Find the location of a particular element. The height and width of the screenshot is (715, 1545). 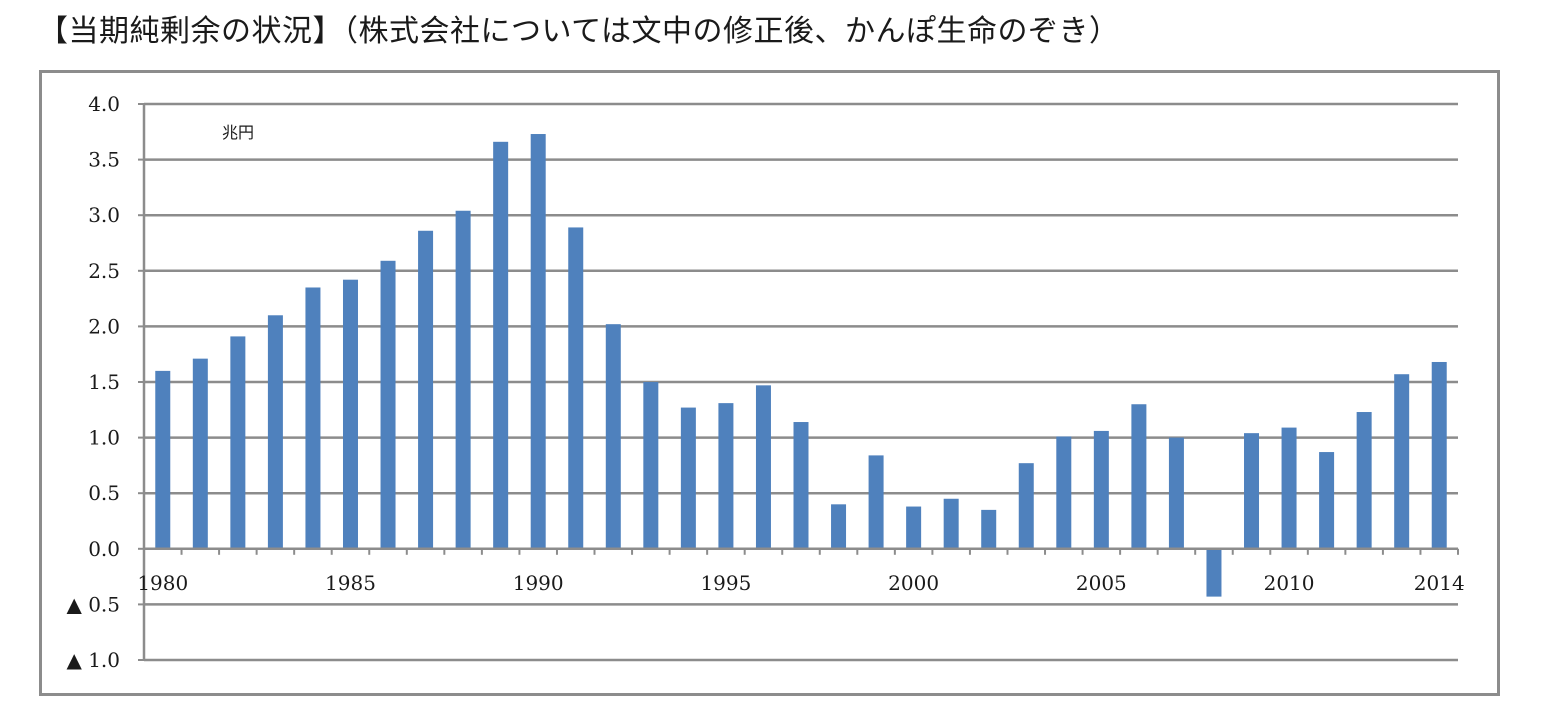

y-tick-label: 1.5 is located at coordinates (104, 382).